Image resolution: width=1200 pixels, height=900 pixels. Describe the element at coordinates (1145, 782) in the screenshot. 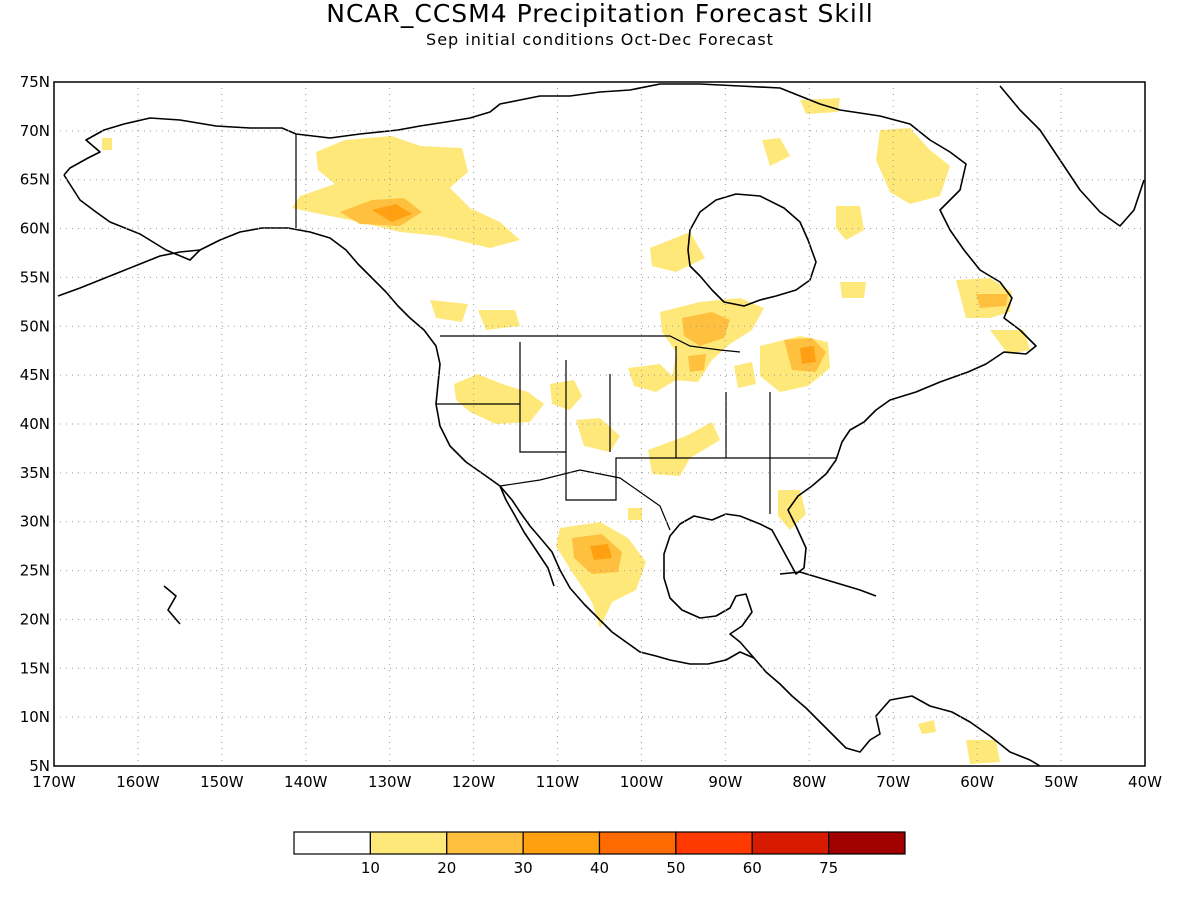

I see `lon-tick-label: 40W` at that location.